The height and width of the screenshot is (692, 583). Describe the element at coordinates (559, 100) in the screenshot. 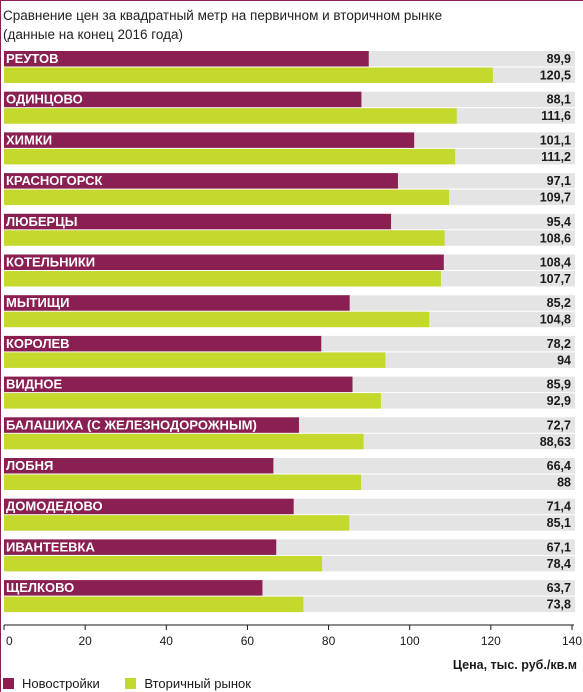

I see `data-label: 88,1` at that location.